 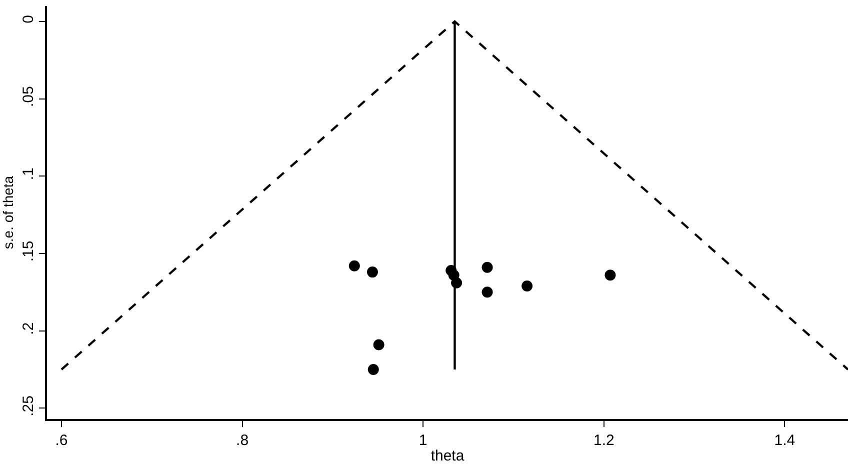 What do you see at coordinates (28, 405) in the screenshot?
I see `y-tick-label: .25` at bounding box center [28, 405].